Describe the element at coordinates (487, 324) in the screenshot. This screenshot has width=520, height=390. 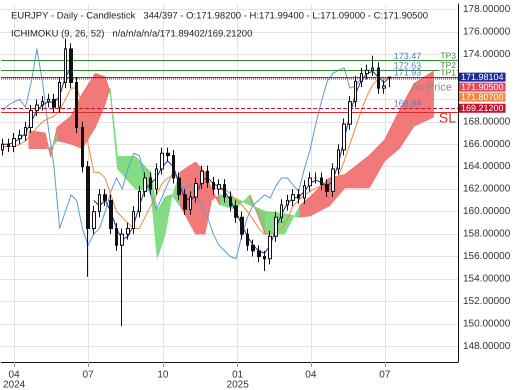
I see `y-tick-label: 150.00000` at that location.